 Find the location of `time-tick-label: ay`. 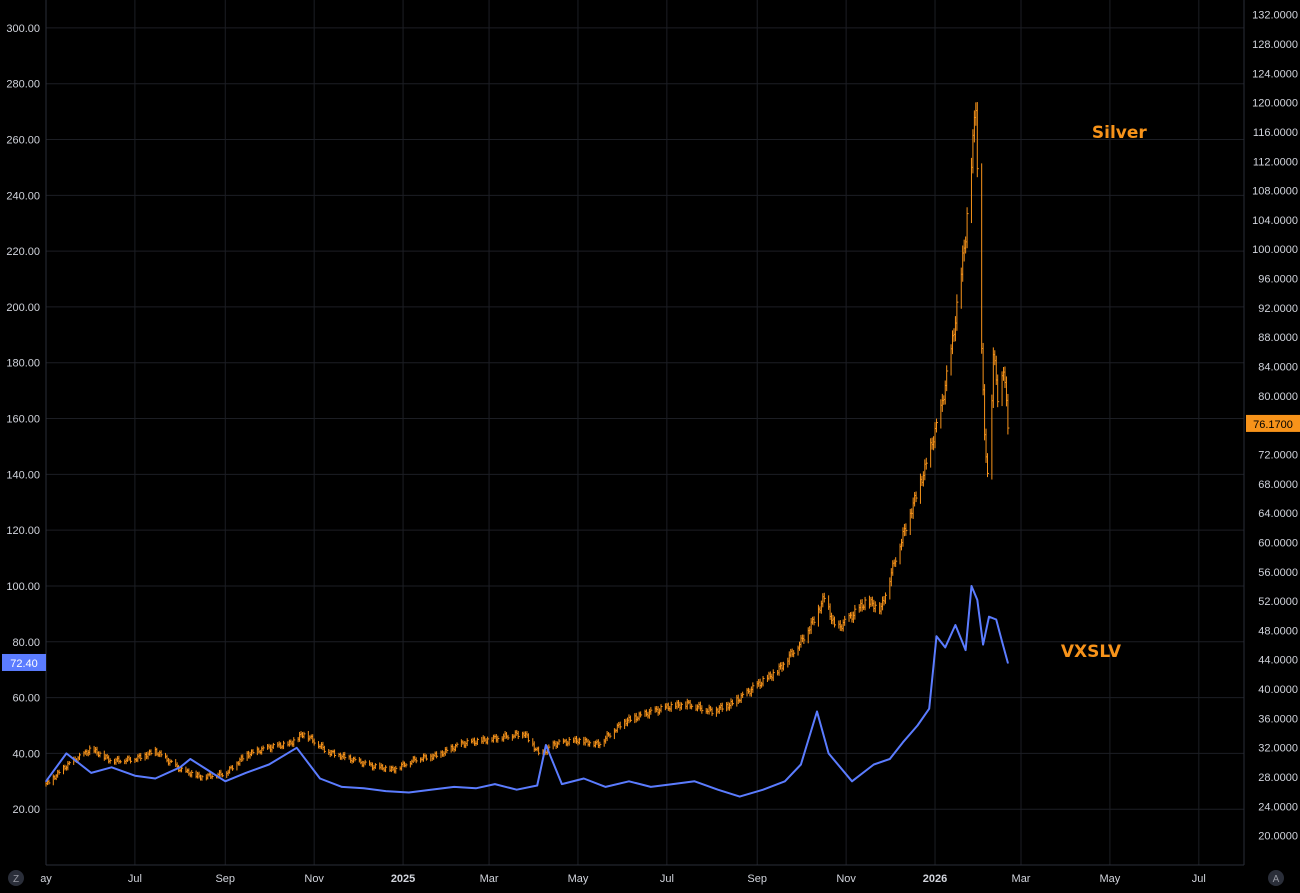

time-tick-label: ay is located at coordinates (46, 879).